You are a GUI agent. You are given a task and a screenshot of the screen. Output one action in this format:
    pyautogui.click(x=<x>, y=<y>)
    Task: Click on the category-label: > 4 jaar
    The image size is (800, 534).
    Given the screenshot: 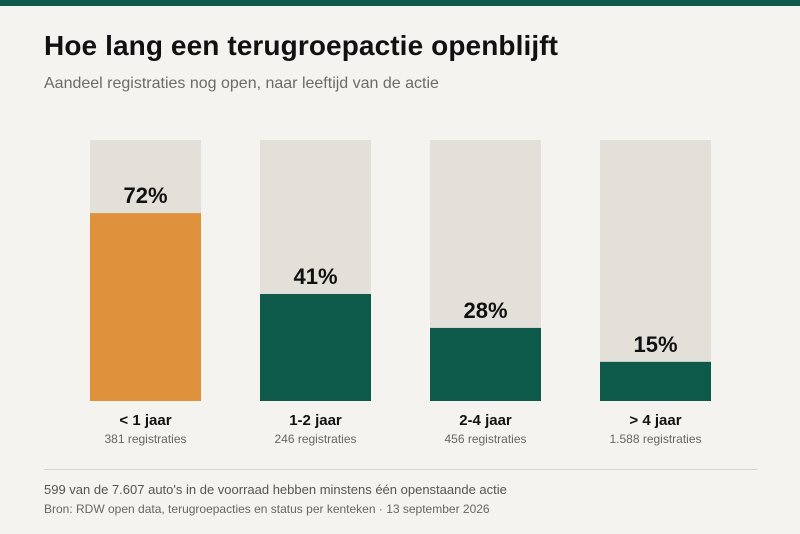 What is the action you would take?
    pyautogui.click(x=655, y=420)
    